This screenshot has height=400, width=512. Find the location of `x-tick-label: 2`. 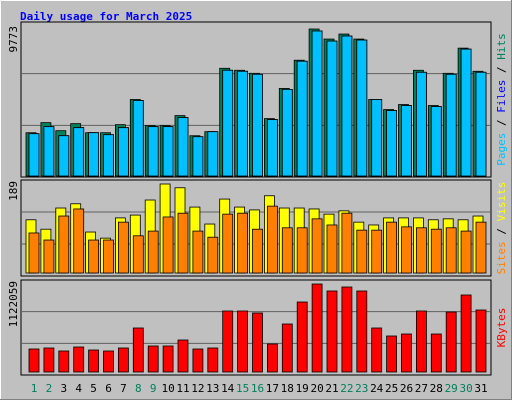

x-tick-label: 2 is located at coordinates (49, 388).